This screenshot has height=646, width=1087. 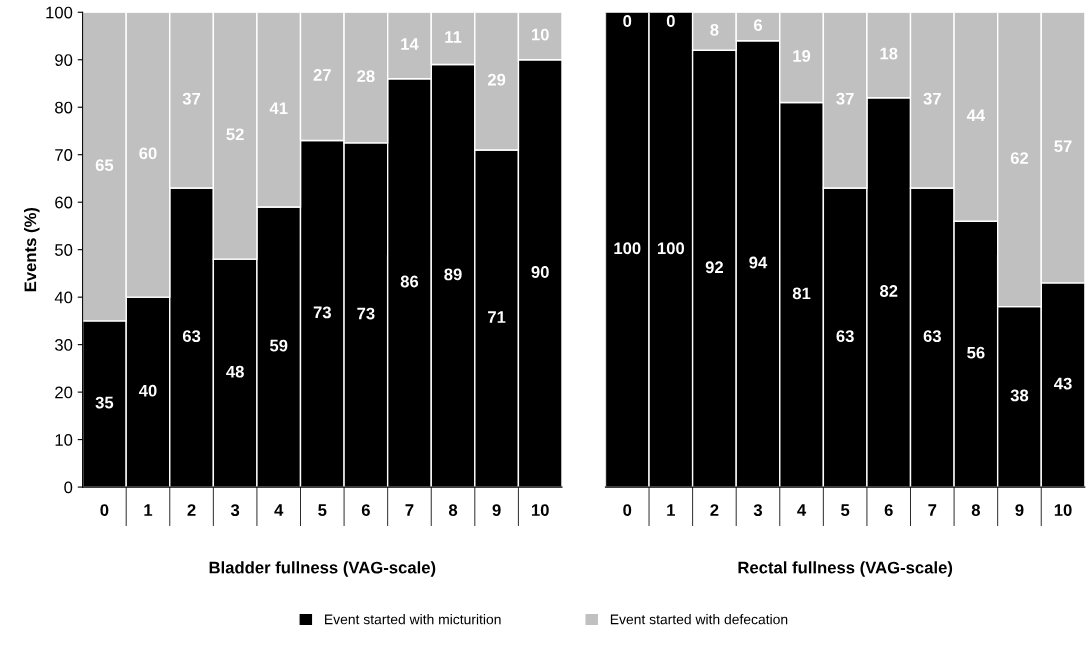 I want to click on y-tick-label: 0, so click(x=68, y=487).